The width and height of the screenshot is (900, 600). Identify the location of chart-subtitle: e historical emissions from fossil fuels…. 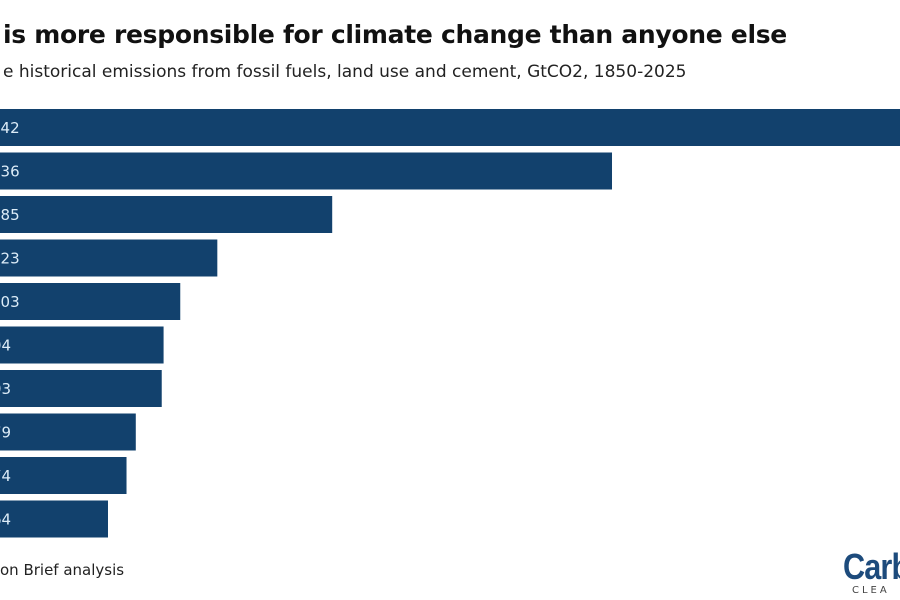
(345, 72).